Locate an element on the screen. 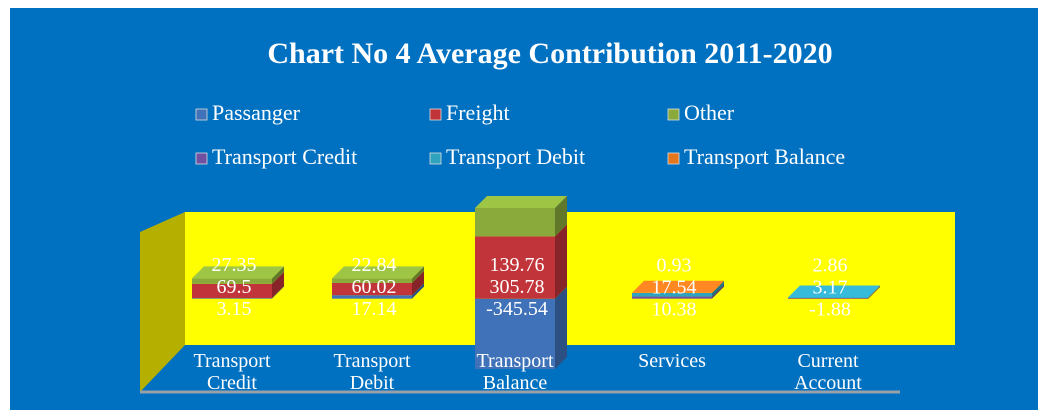 The image size is (1048, 416). data-label: 27.35 is located at coordinates (234, 265).